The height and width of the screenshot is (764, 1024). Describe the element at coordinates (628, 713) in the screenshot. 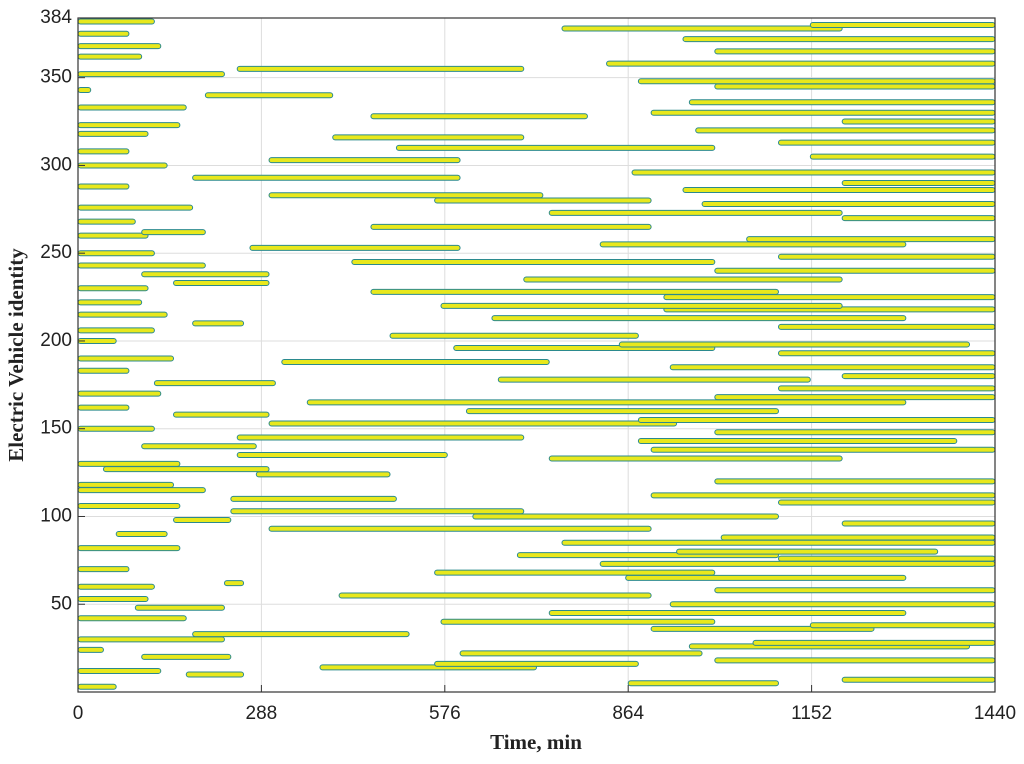

I see `x-tick-label: 864` at that location.